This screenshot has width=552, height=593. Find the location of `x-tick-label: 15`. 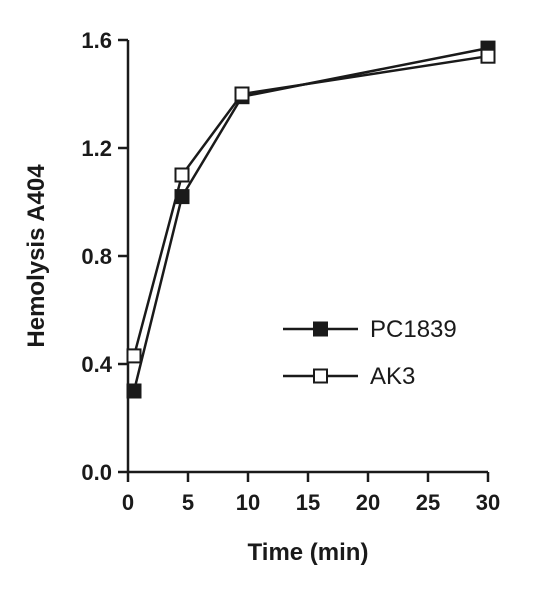

x-tick-label: 15 is located at coordinates (308, 502).